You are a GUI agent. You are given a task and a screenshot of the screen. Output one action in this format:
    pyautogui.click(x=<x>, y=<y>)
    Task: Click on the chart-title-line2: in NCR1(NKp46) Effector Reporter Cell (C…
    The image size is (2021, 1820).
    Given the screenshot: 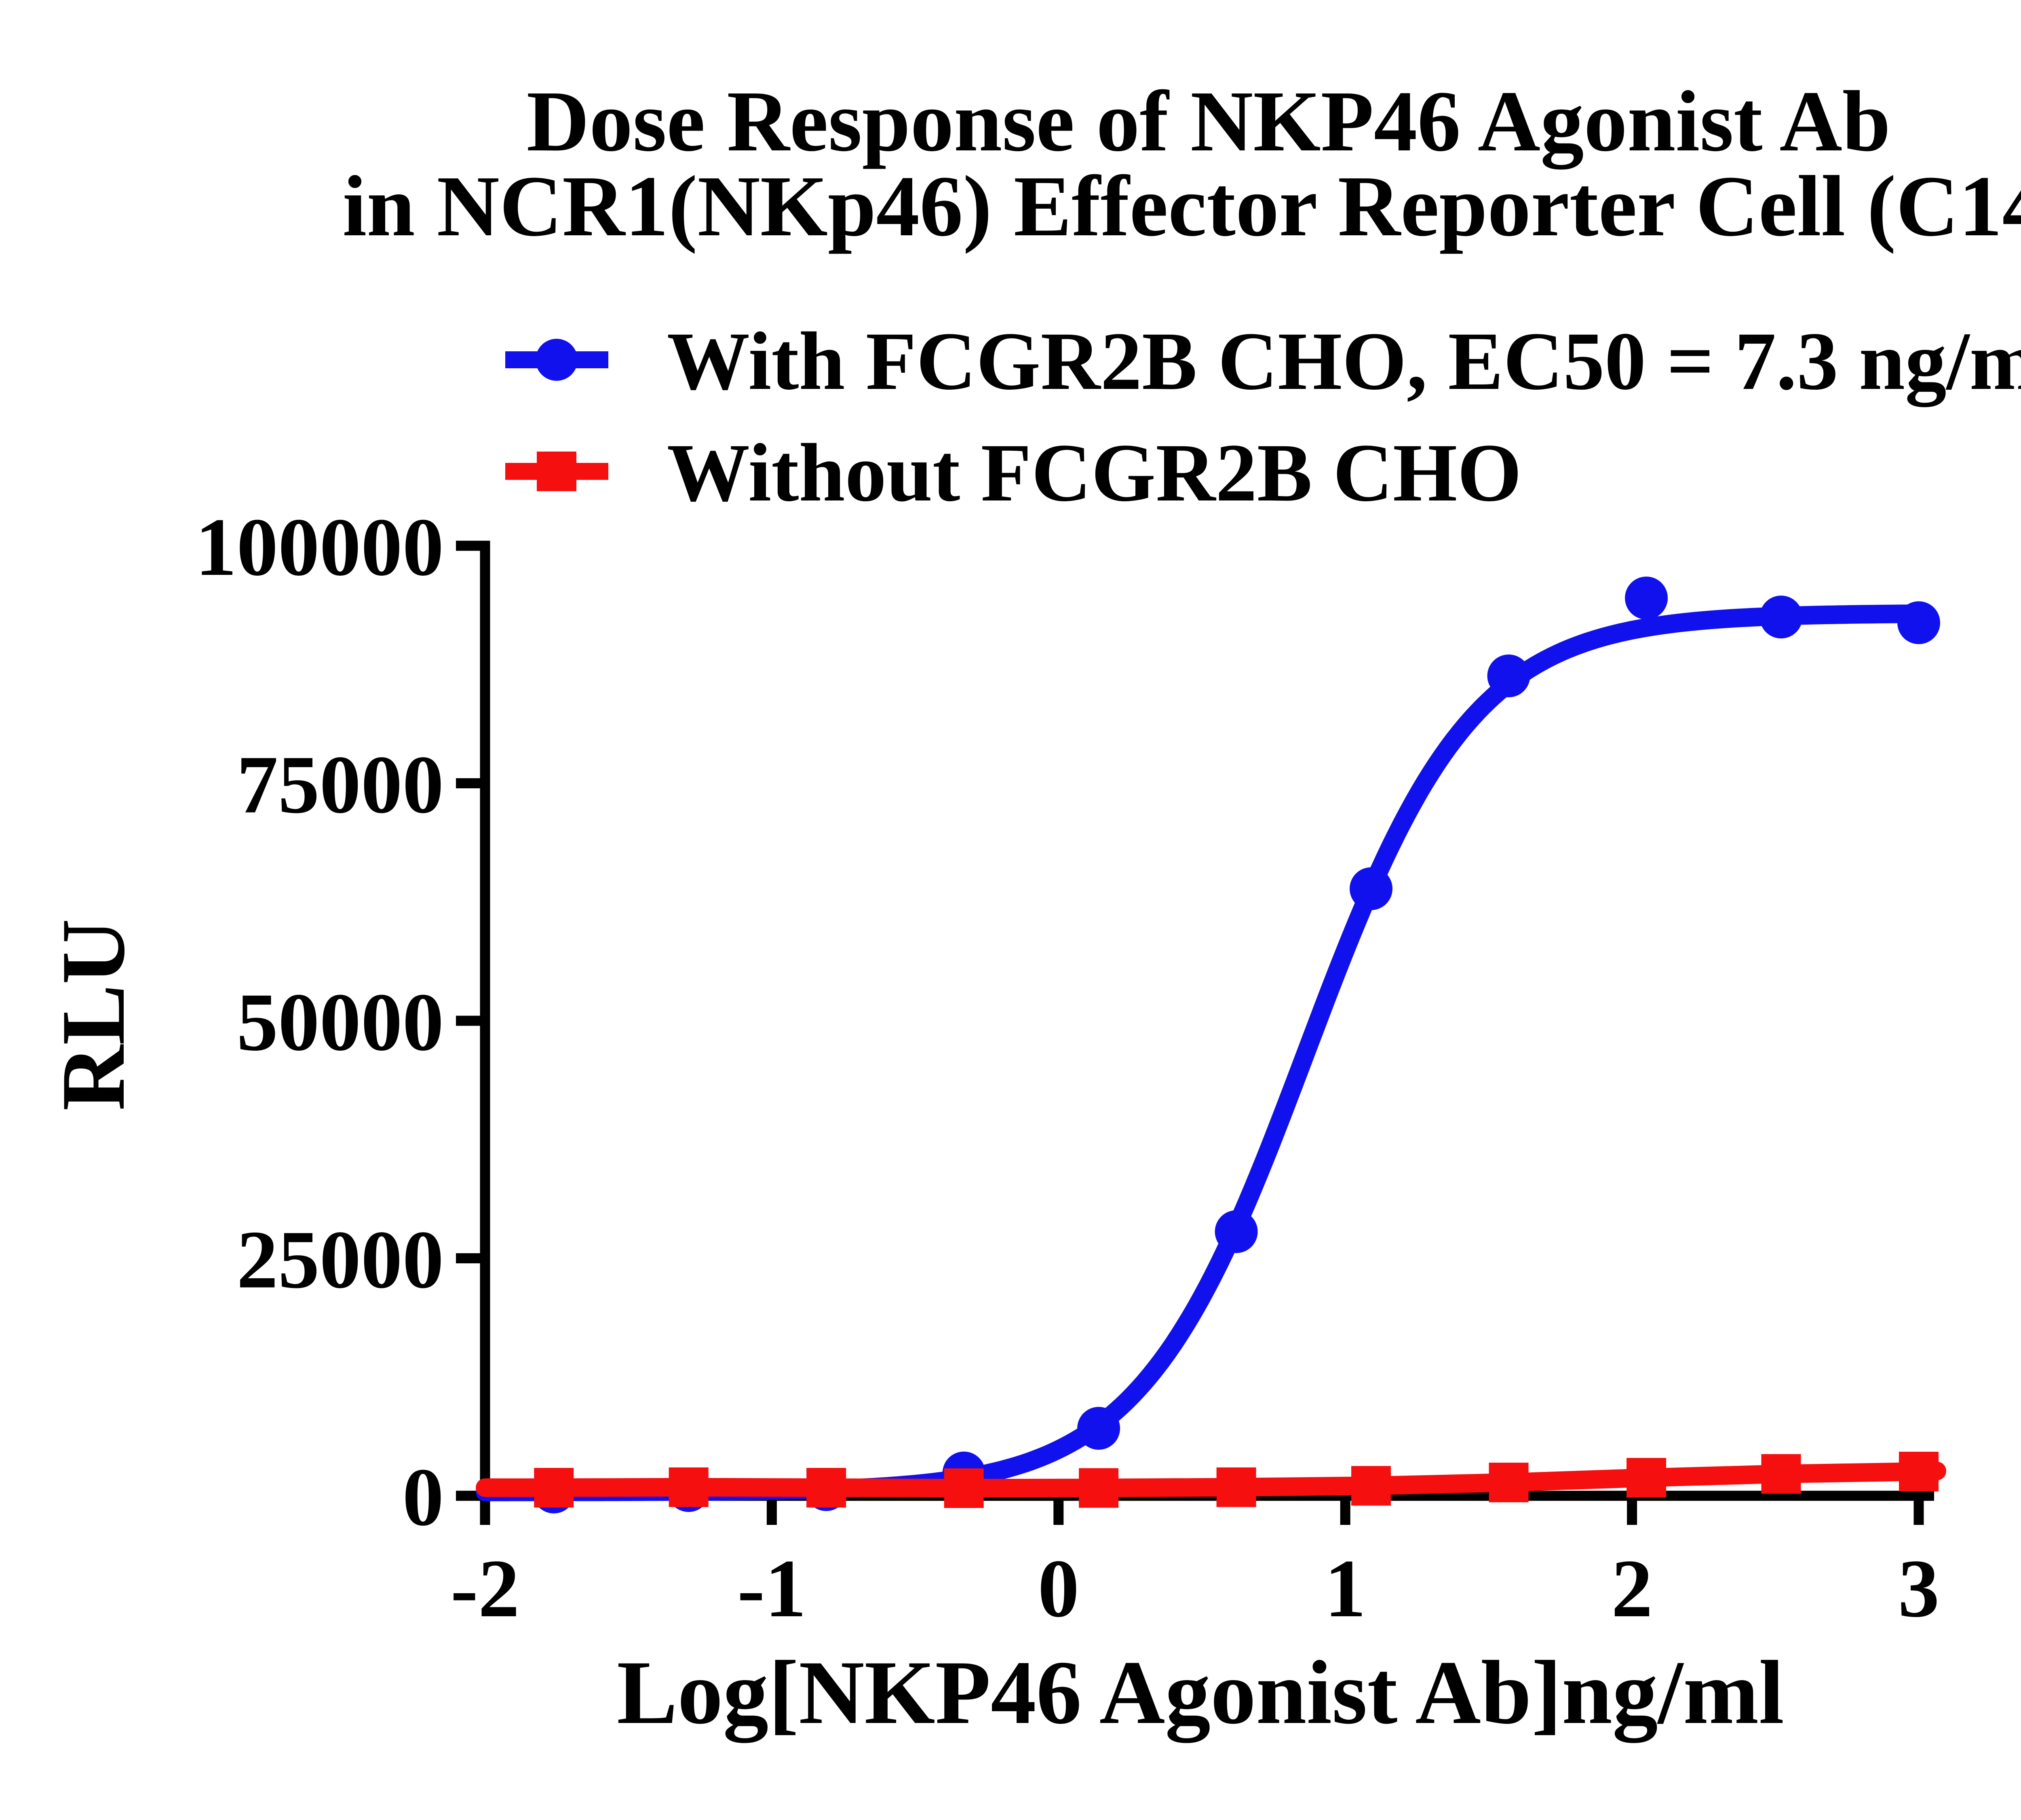 What is the action you would take?
    pyautogui.click(x=1181, y=206)
    